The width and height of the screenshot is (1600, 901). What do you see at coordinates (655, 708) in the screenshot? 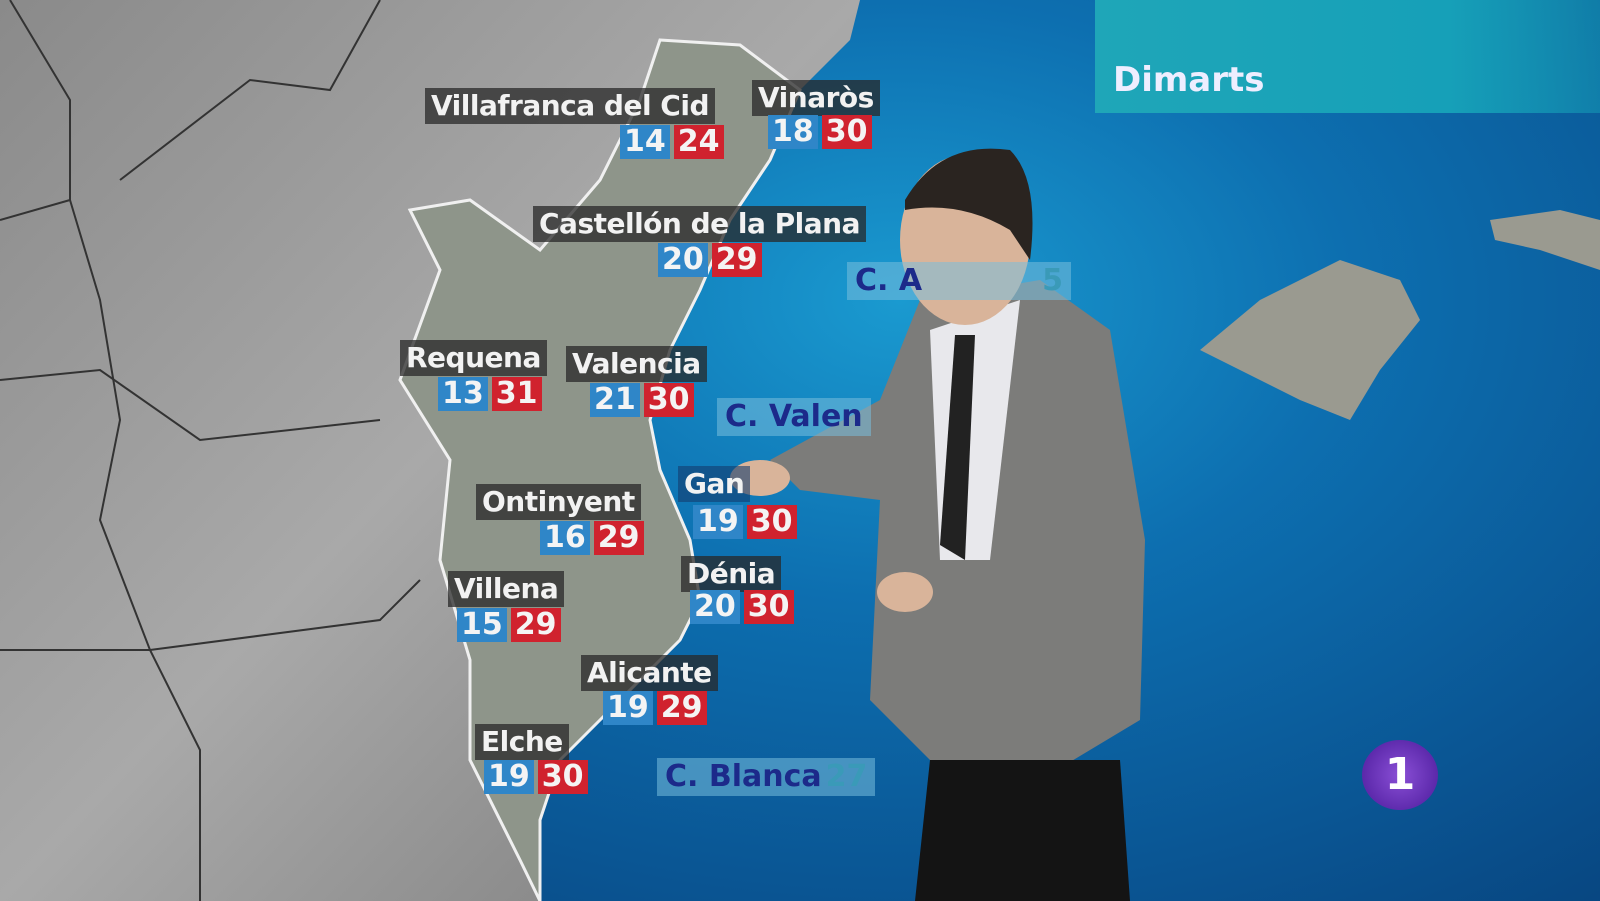
I see `city-temps: 19 29` at bounding box center [655, 708].